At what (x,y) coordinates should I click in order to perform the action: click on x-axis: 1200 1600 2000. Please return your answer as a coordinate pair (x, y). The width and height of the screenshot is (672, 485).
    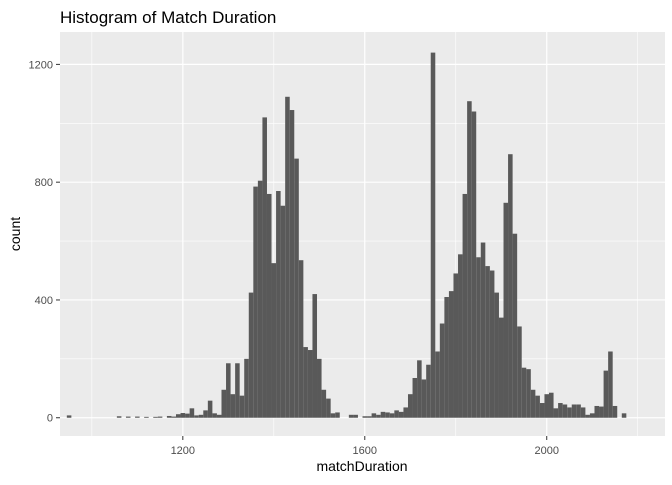
    Looking at the image, I should click on (365, 446).